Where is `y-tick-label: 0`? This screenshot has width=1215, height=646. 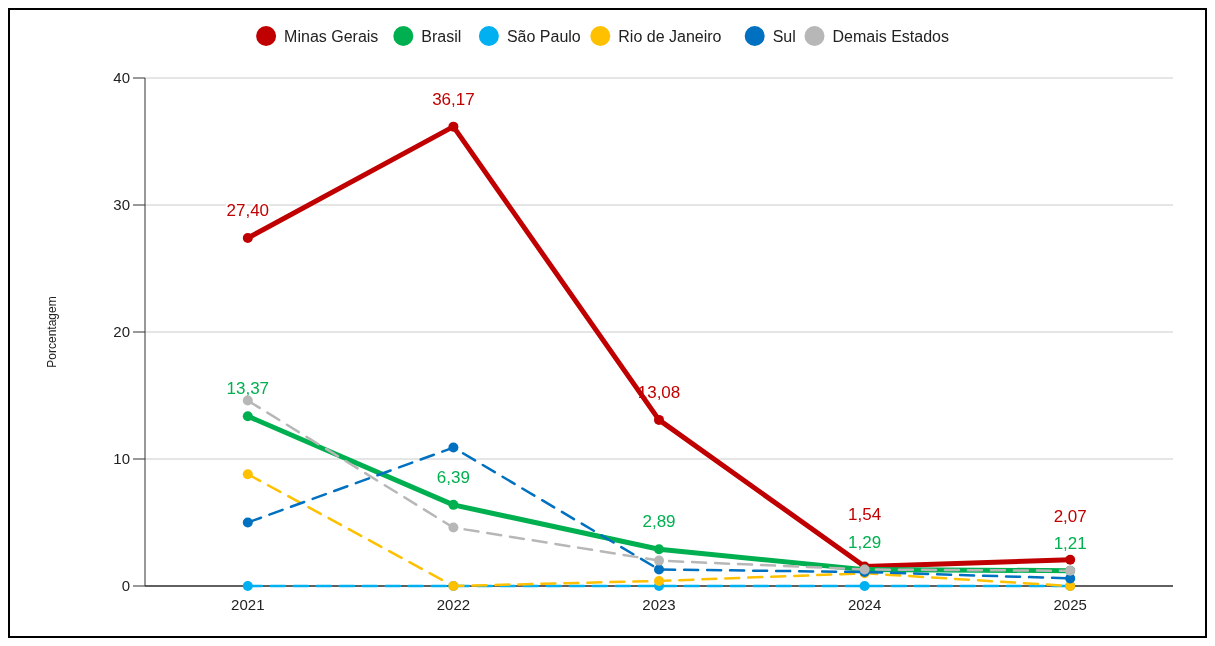 y-tick-label: 0 is located at coordinates (125, 586).